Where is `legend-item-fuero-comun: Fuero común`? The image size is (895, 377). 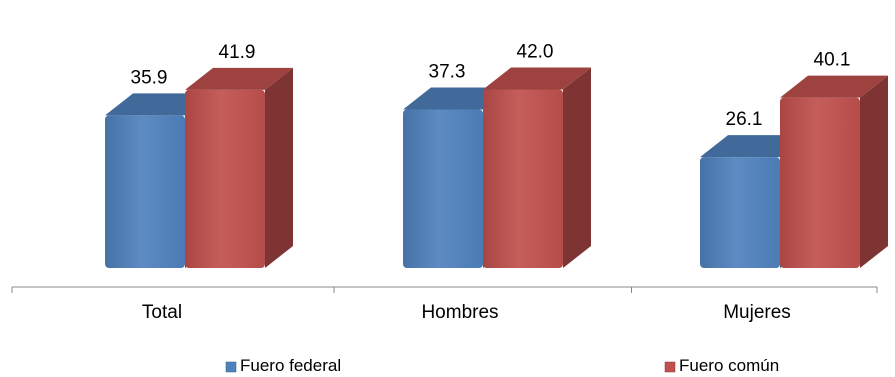
legend-item-fuero-comun: Fuero común is located at coordinates (721, 365).